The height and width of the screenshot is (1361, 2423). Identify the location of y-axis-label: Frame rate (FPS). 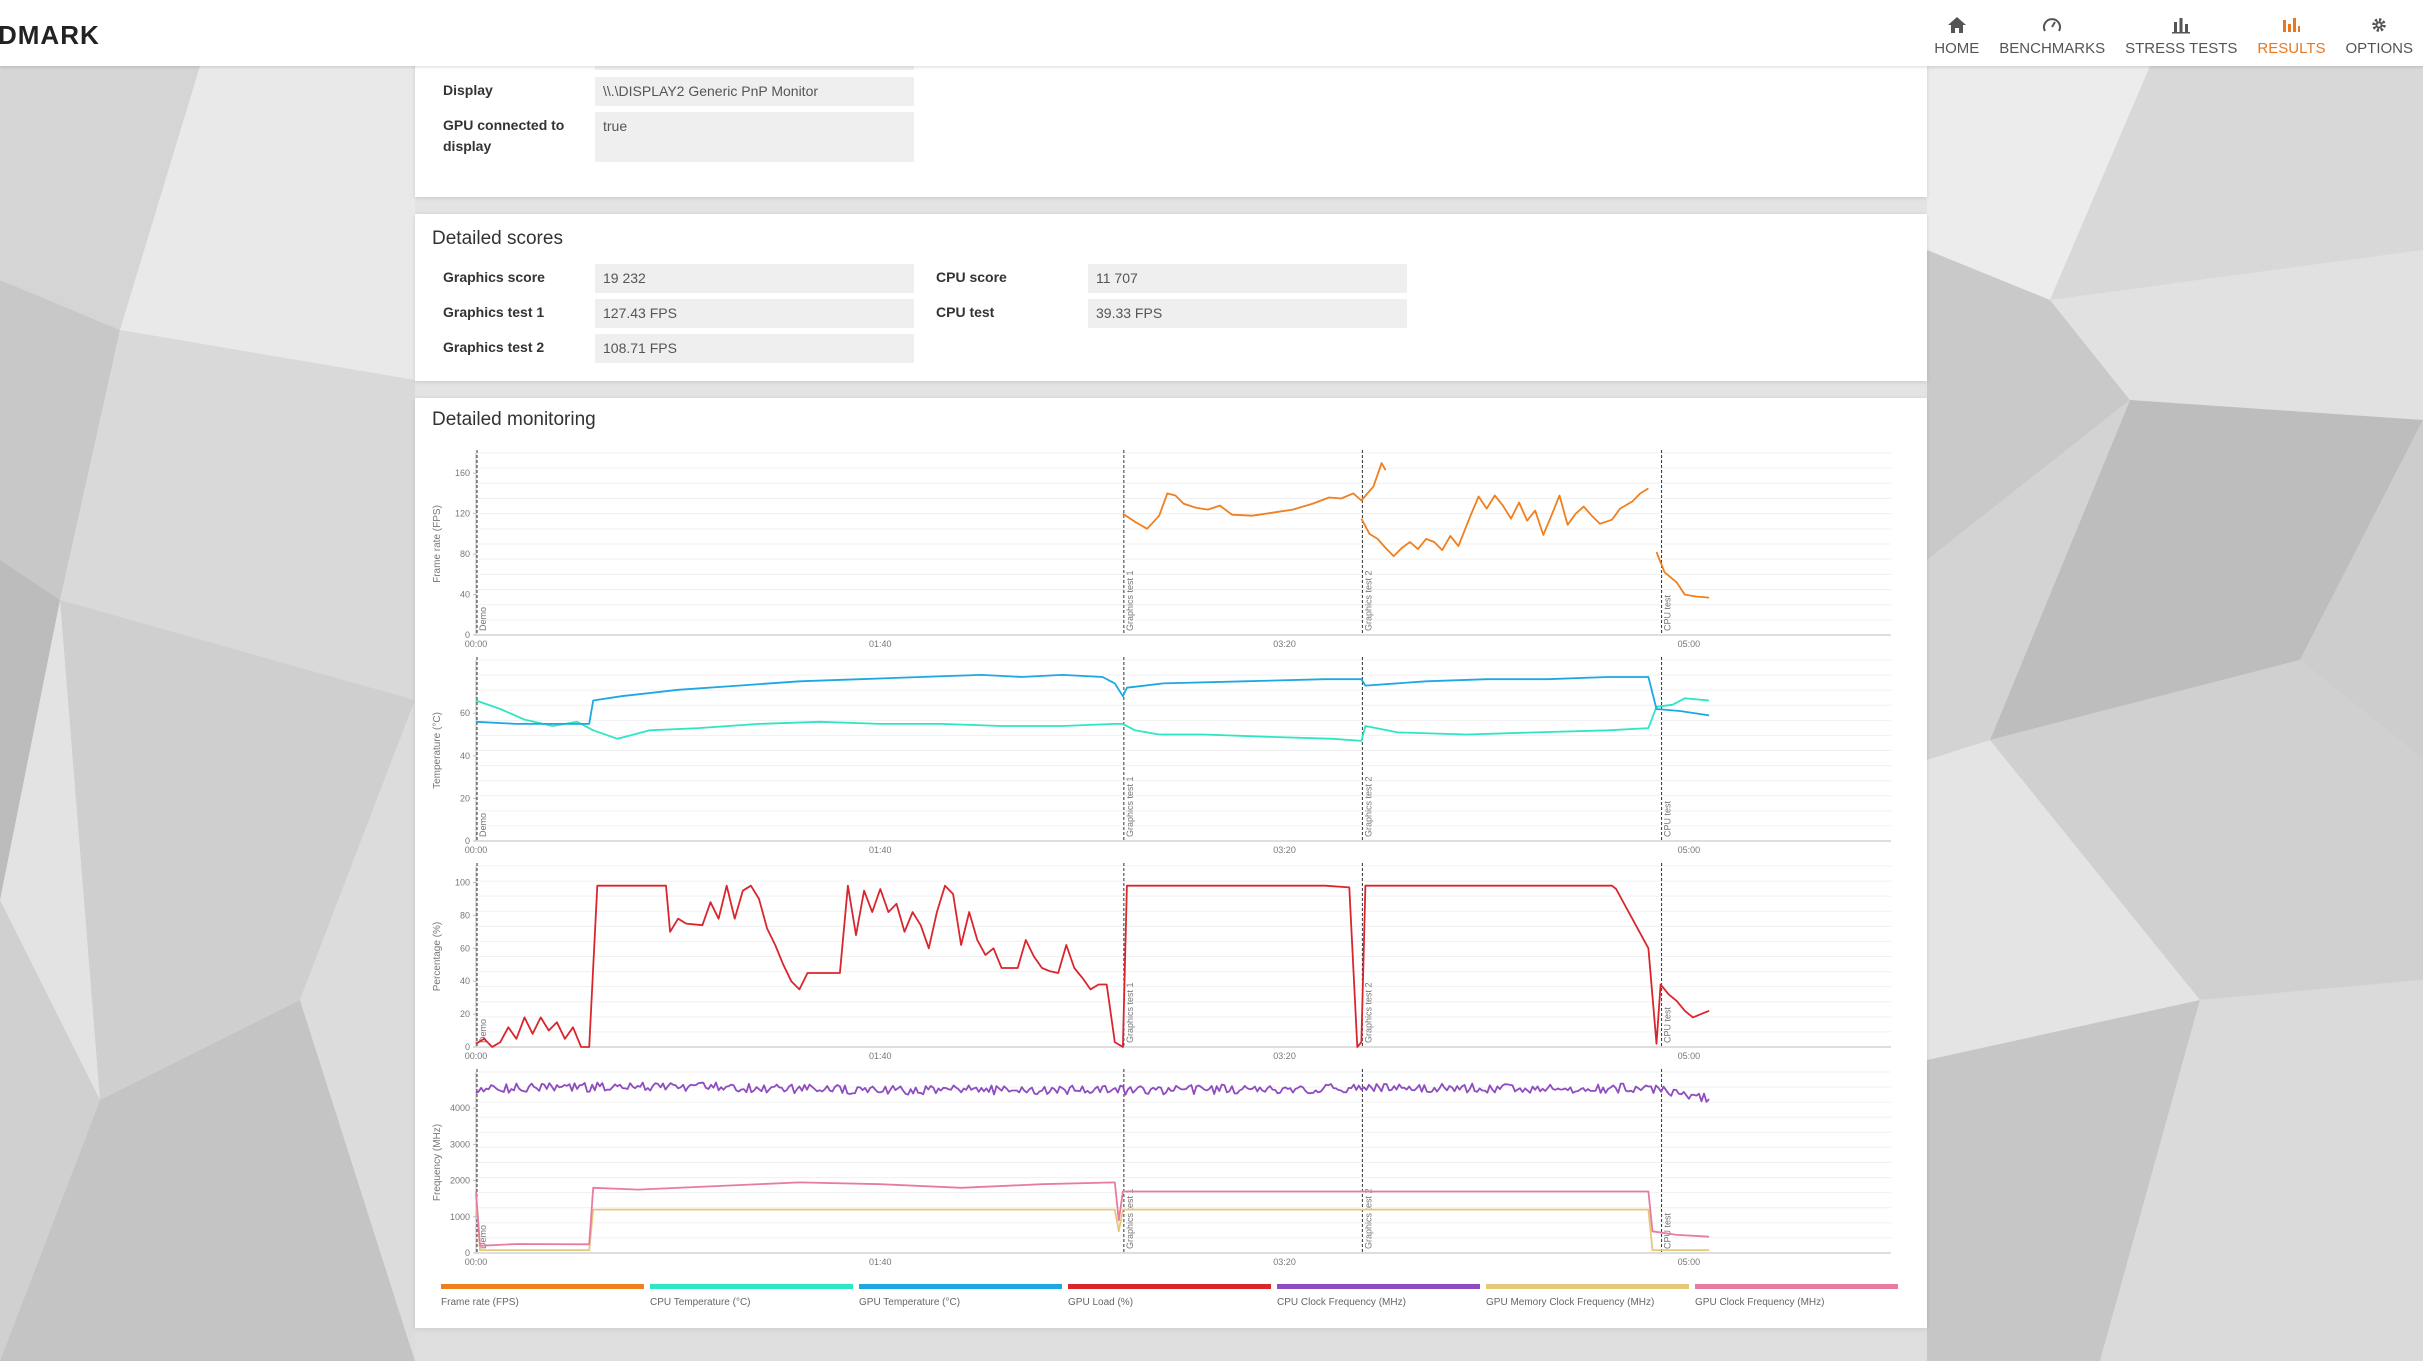
(437, 544).